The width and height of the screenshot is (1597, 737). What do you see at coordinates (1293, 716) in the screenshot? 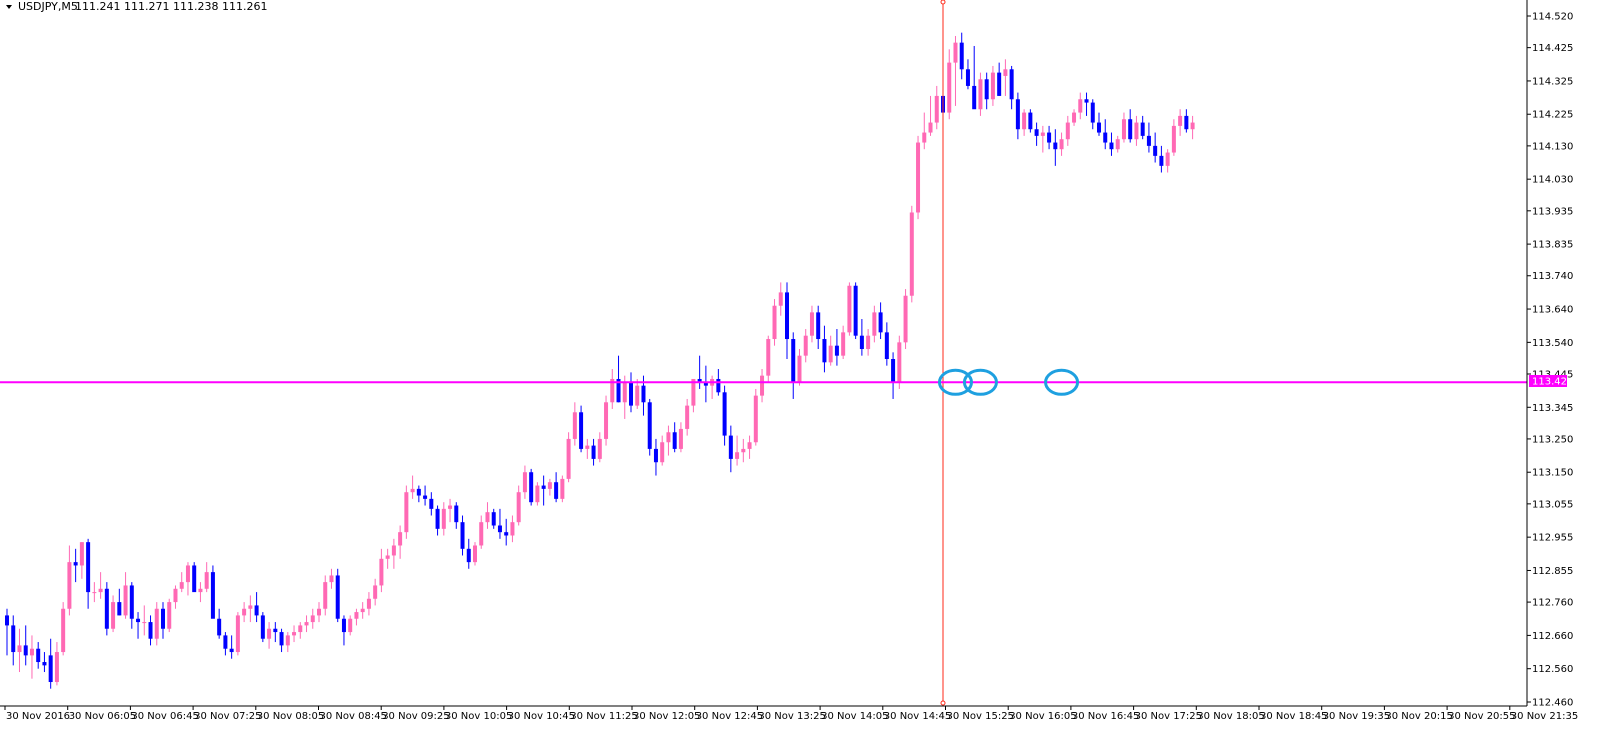
I see `time-tick-label: 30 Nov 18:45` at bounding box center [1293, 716].